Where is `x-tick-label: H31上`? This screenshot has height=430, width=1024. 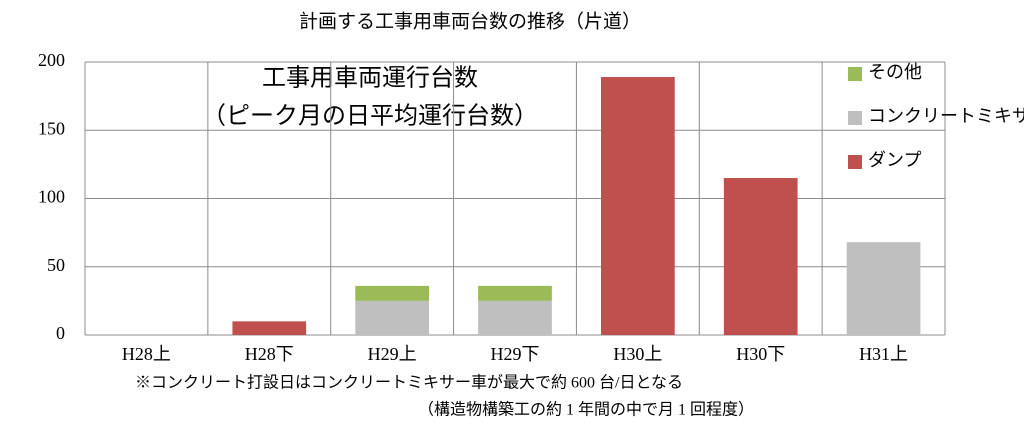
x-tick-label: H31上 is located at coordinates (883, 354).